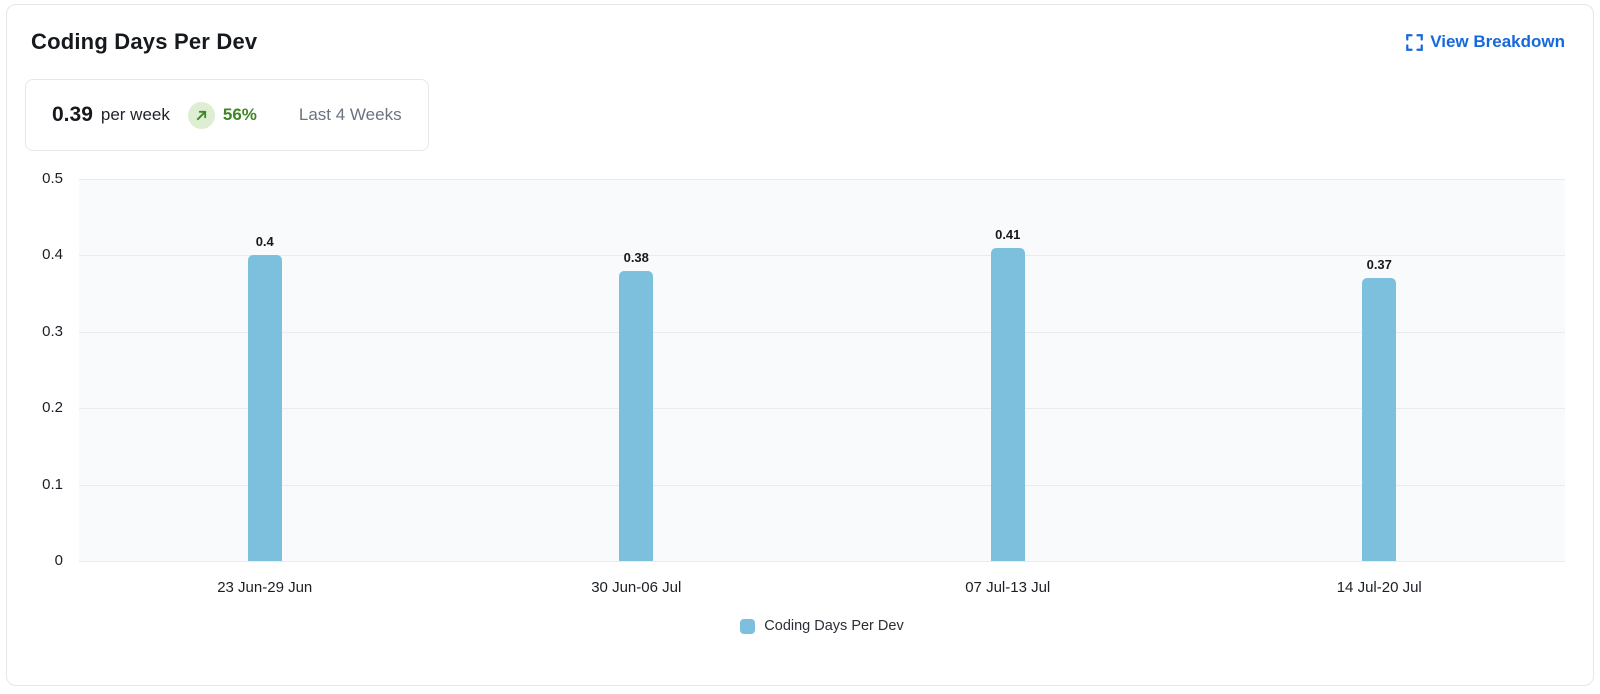  What do you see at coordinates (1415, 42) in the screenshot?
I see `expand-icon` at bounding box center [1415, 42].